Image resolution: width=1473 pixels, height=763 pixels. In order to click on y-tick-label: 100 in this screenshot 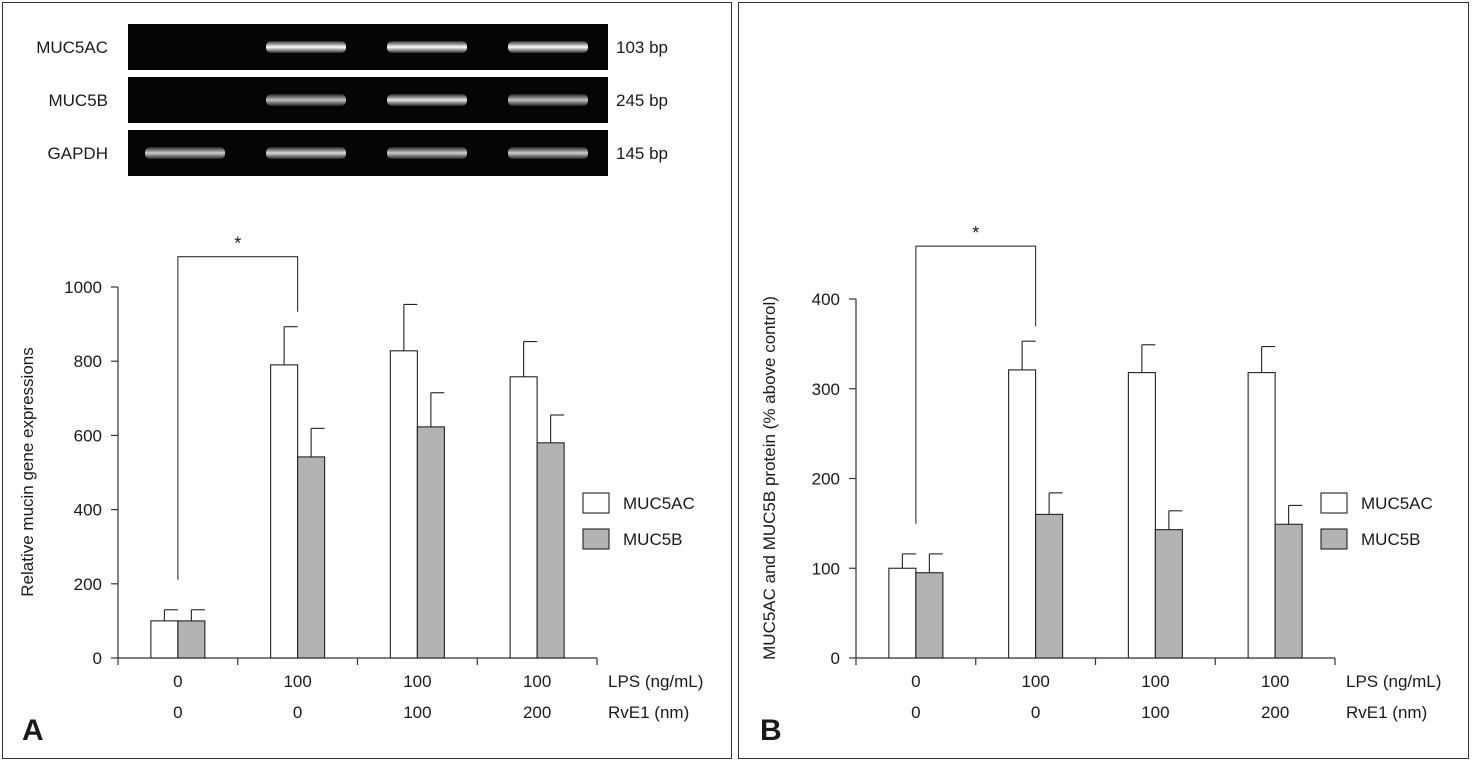, I will do `click(826, 568)`.